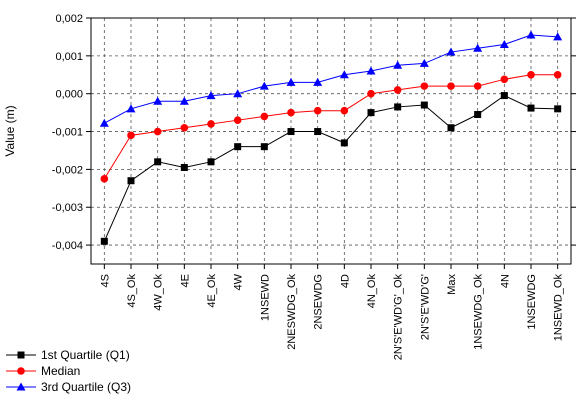  I want to click on y-tick-label: 0,000, so click(69, 95).